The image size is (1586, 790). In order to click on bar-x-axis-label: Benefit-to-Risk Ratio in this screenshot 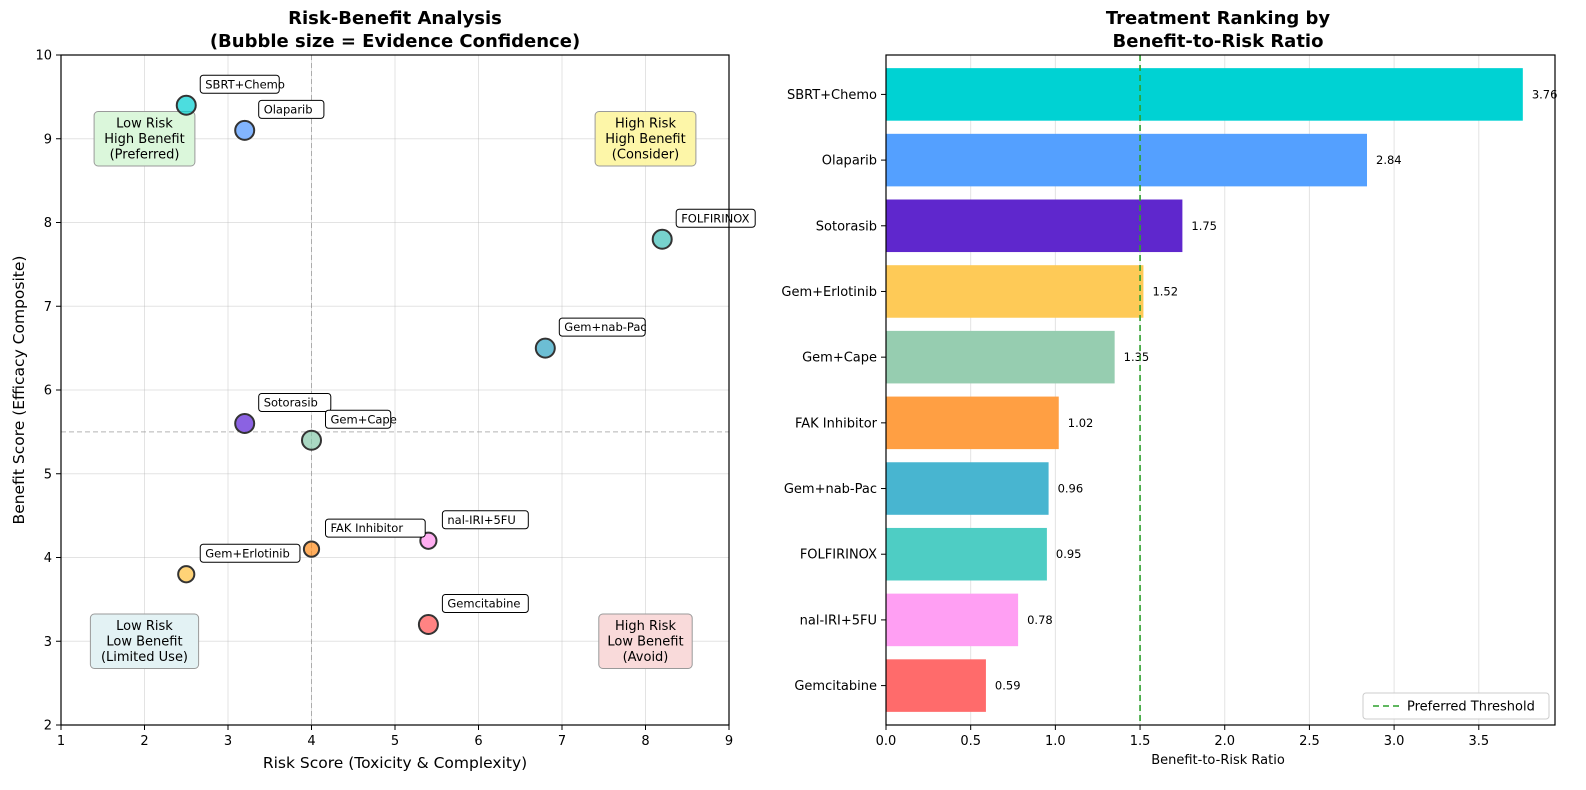, I will do `click(1218, 760)`.